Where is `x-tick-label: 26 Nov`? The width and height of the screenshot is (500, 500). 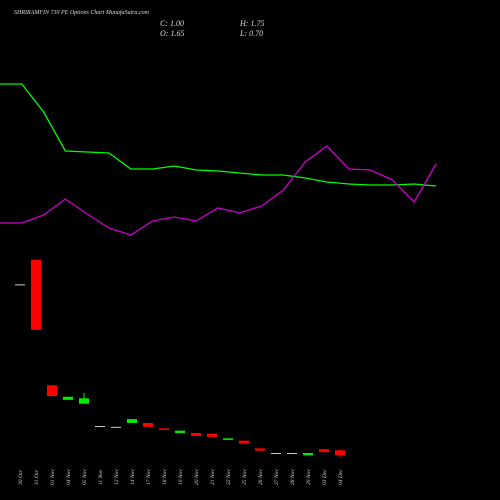
x-tick-label: 26 Nov is located at coordinates (261, 477).